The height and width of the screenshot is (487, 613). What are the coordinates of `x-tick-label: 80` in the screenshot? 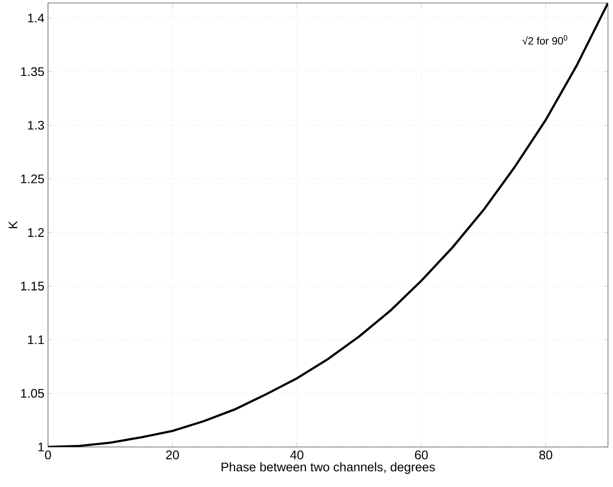 It's located at (545, 455).